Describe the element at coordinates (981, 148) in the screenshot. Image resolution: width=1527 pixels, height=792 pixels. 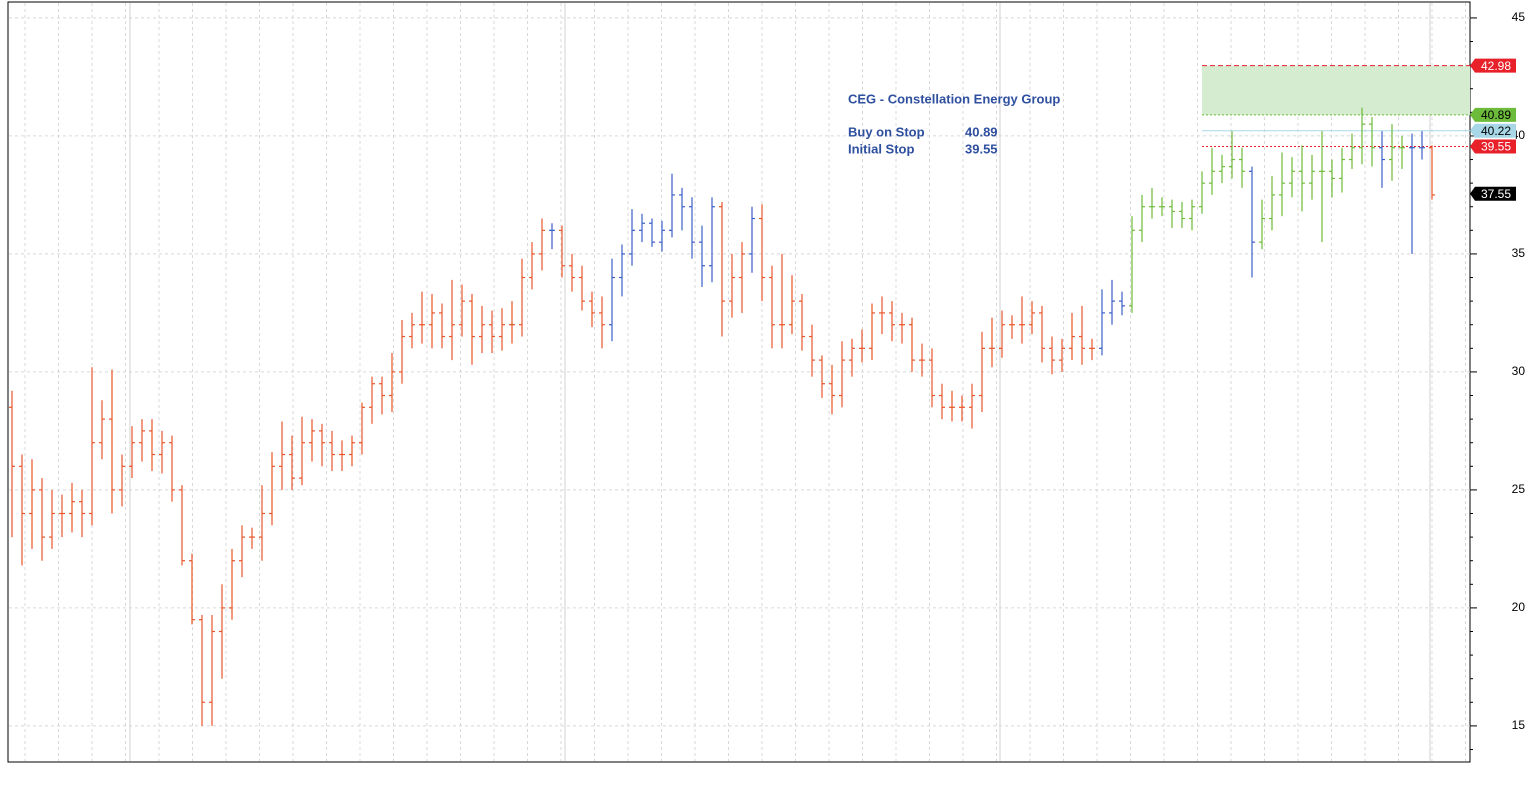
I see `annotation-value: 39.55` at that location.